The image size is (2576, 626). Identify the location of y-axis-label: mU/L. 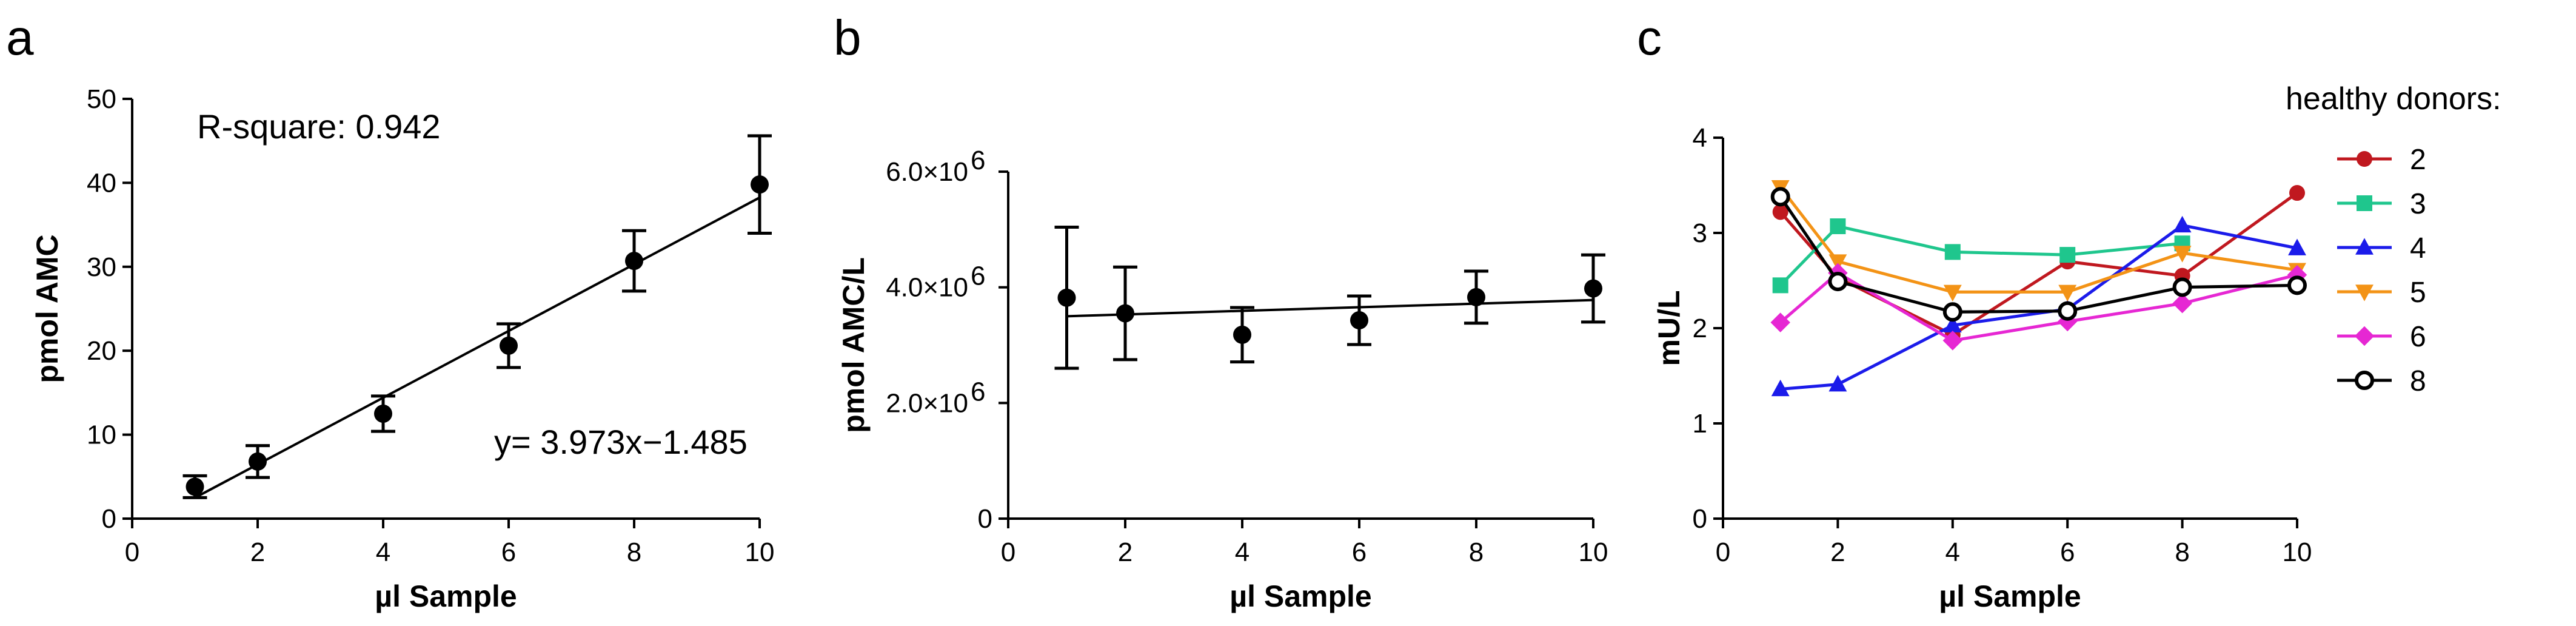
(1669, 328).